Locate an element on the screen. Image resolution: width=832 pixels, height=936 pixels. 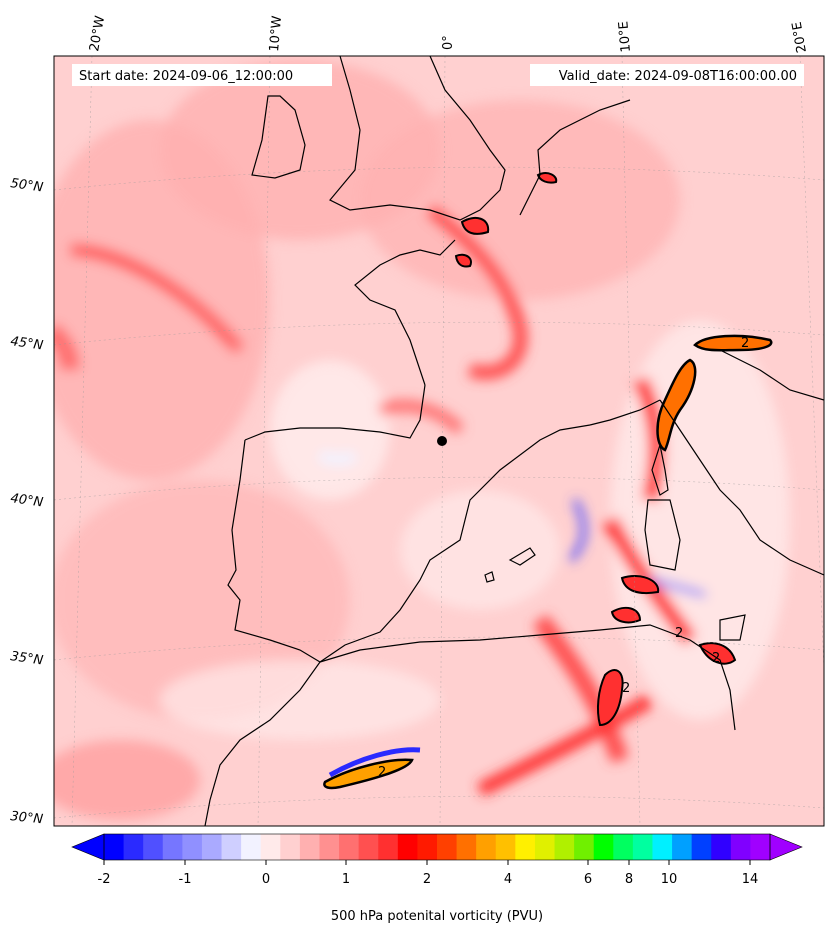
latitude-labels: 50°N 45°N 40°N 35°N 30°N is located at coordinates (26, 501).